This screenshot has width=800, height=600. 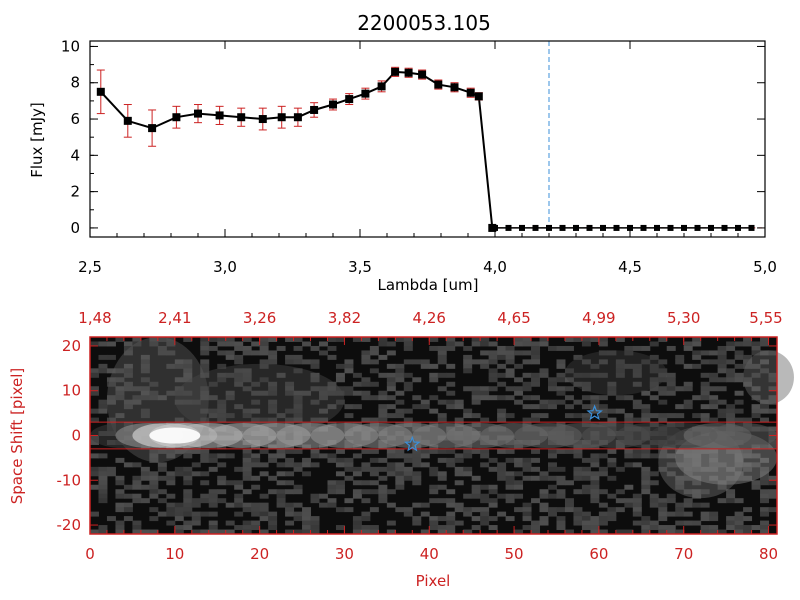 I want to click on image-top-tick-label: 4,65, so click(x=513, y=318).